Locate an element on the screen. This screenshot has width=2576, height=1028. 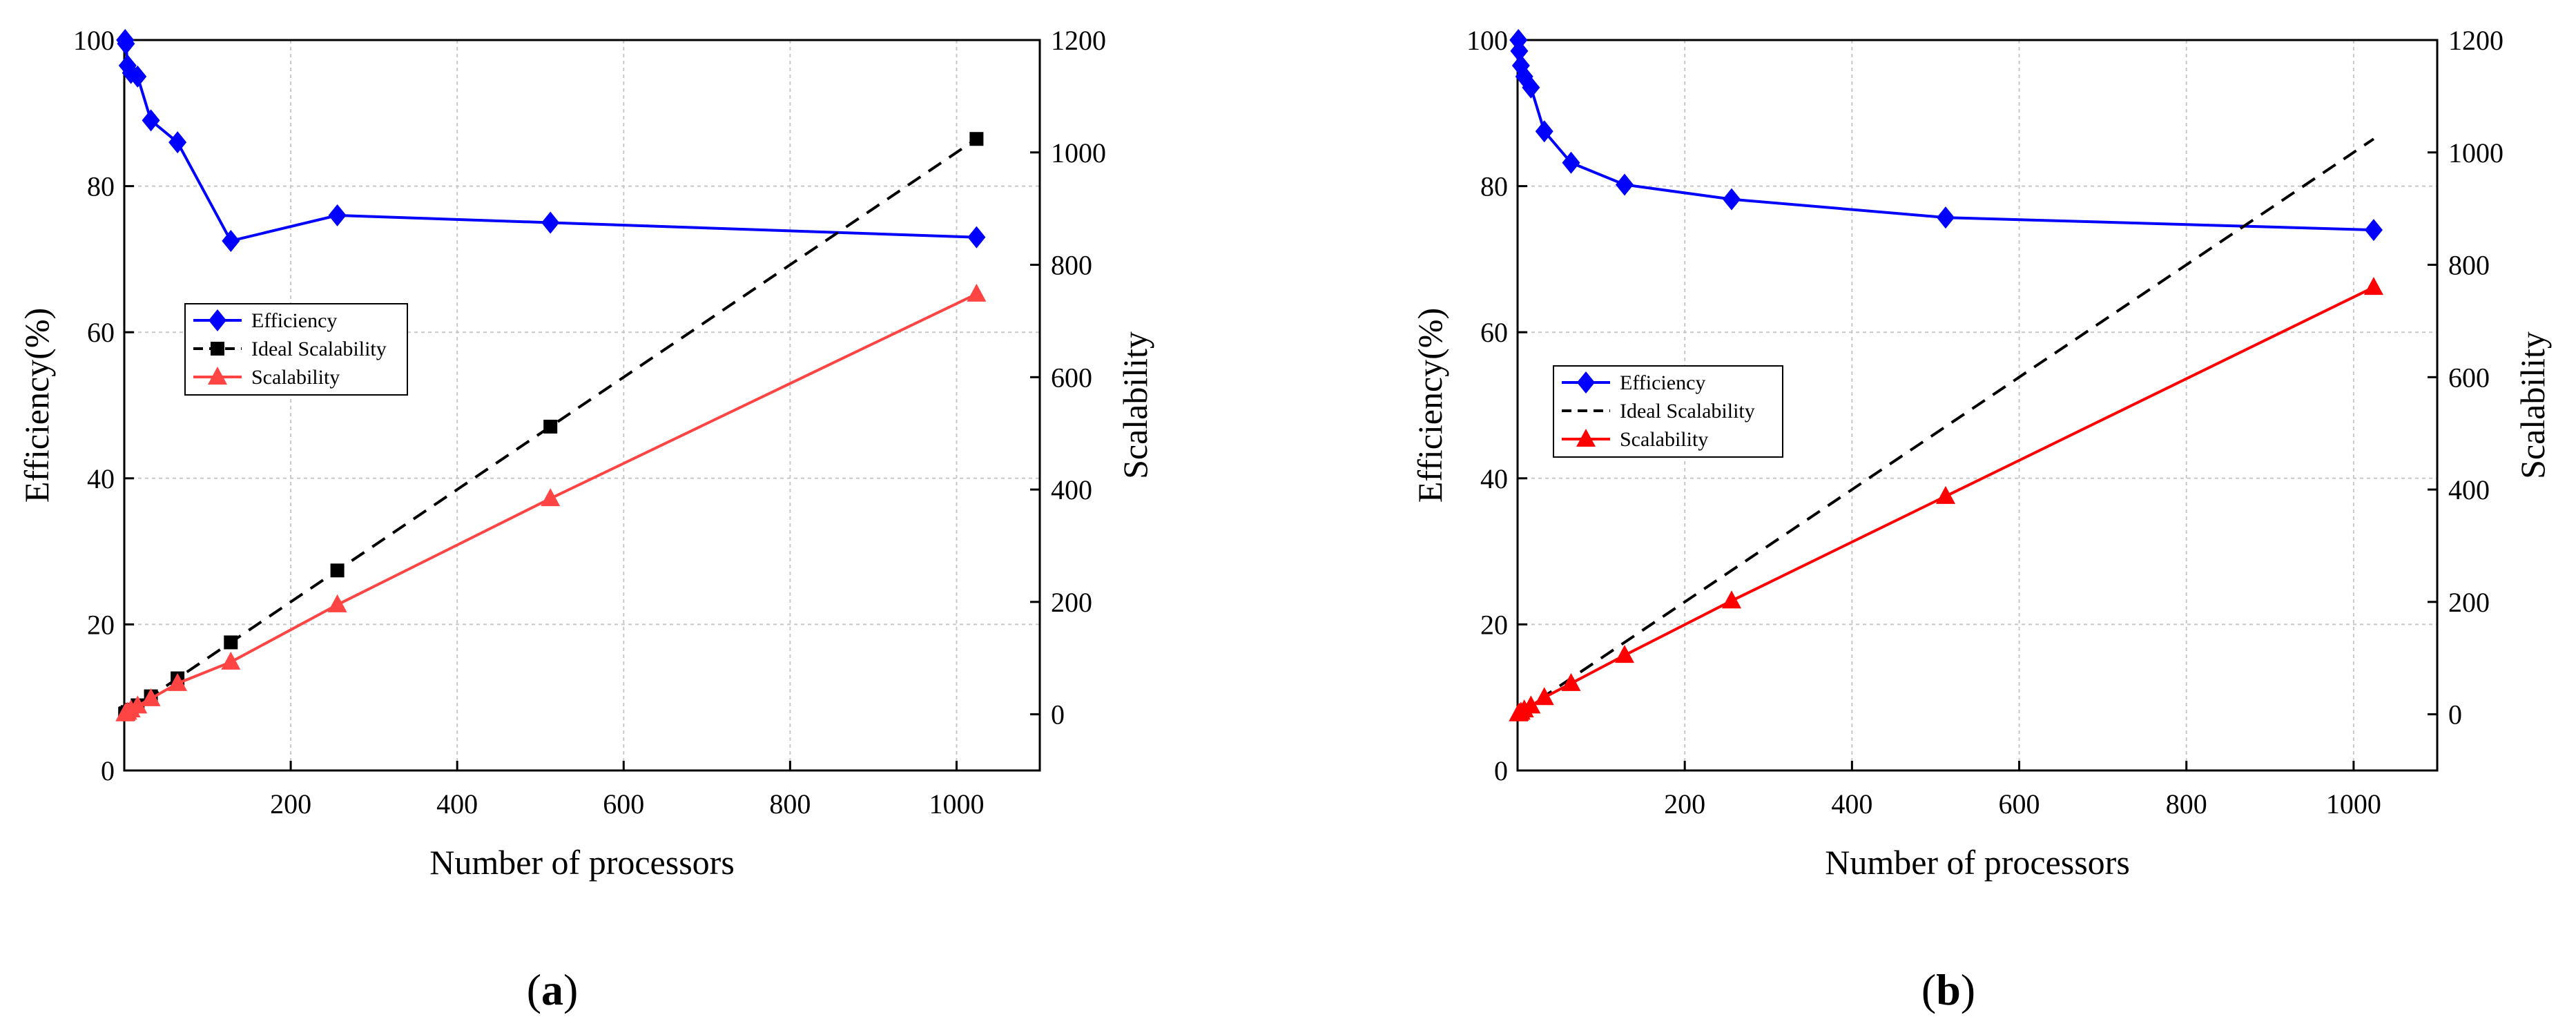
x-tick-label: 800 is located at coordinates (790, 804).